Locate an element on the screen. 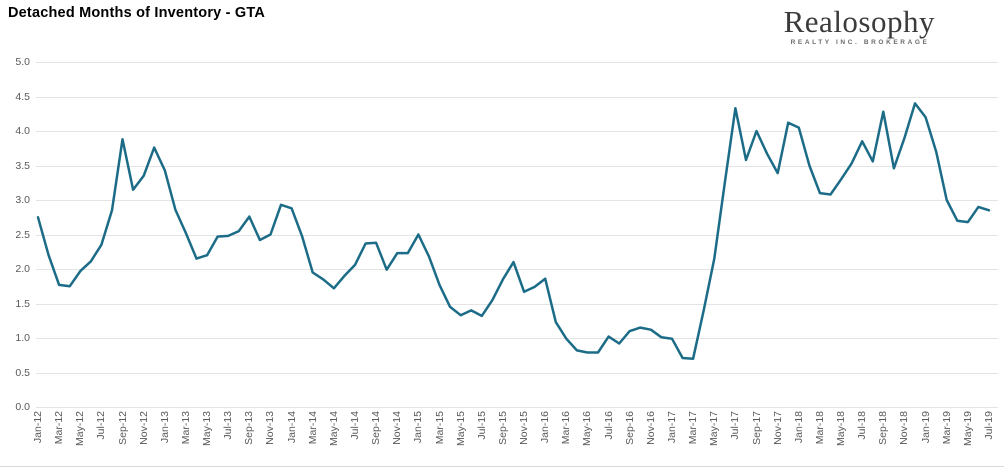 This screenshot has height=467, width=1004. logo-wordmark: Realosophy is located at coordinates (859, 21).